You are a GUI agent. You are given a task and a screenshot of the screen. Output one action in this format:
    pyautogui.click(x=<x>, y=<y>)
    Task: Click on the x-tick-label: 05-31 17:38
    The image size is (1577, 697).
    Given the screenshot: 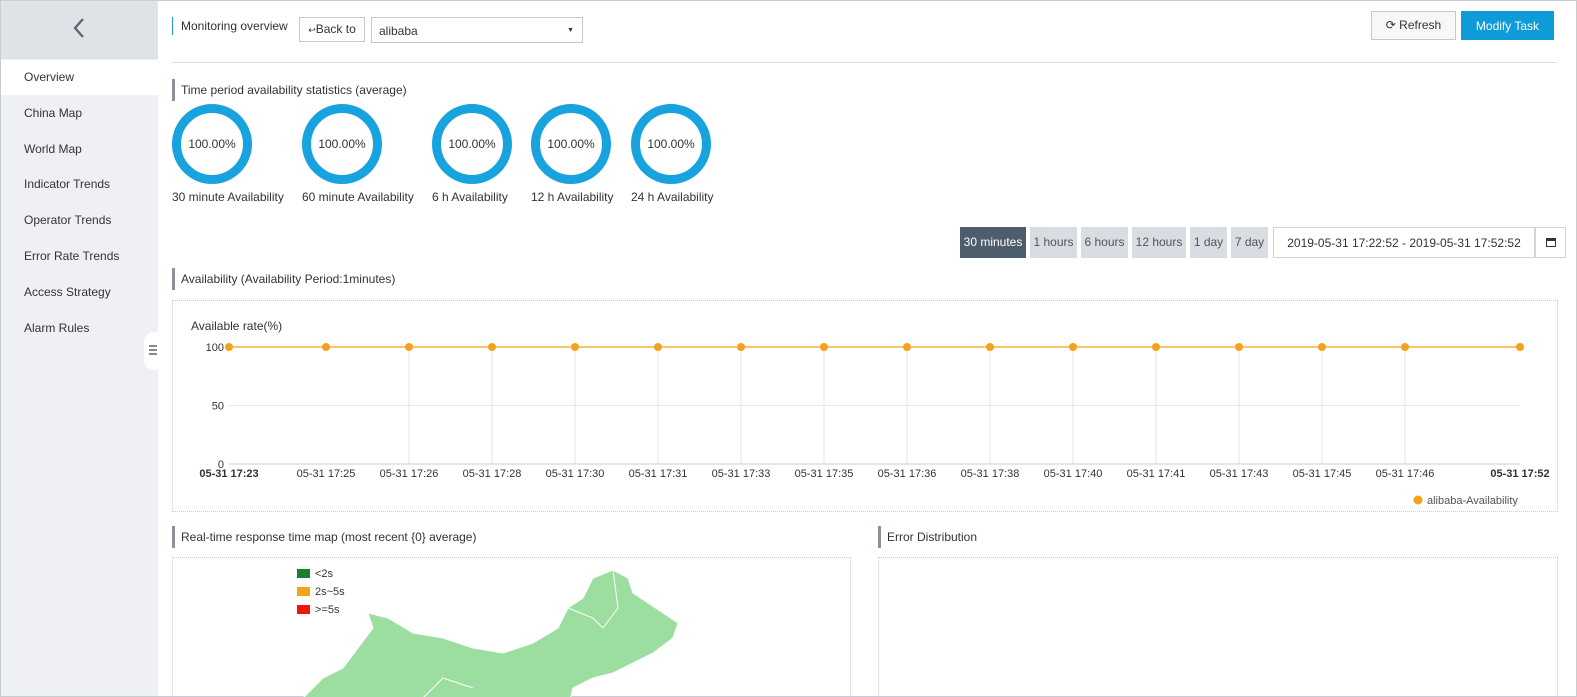 What is the action you would take?
    pyautogui.click(x=990, y=474)
    